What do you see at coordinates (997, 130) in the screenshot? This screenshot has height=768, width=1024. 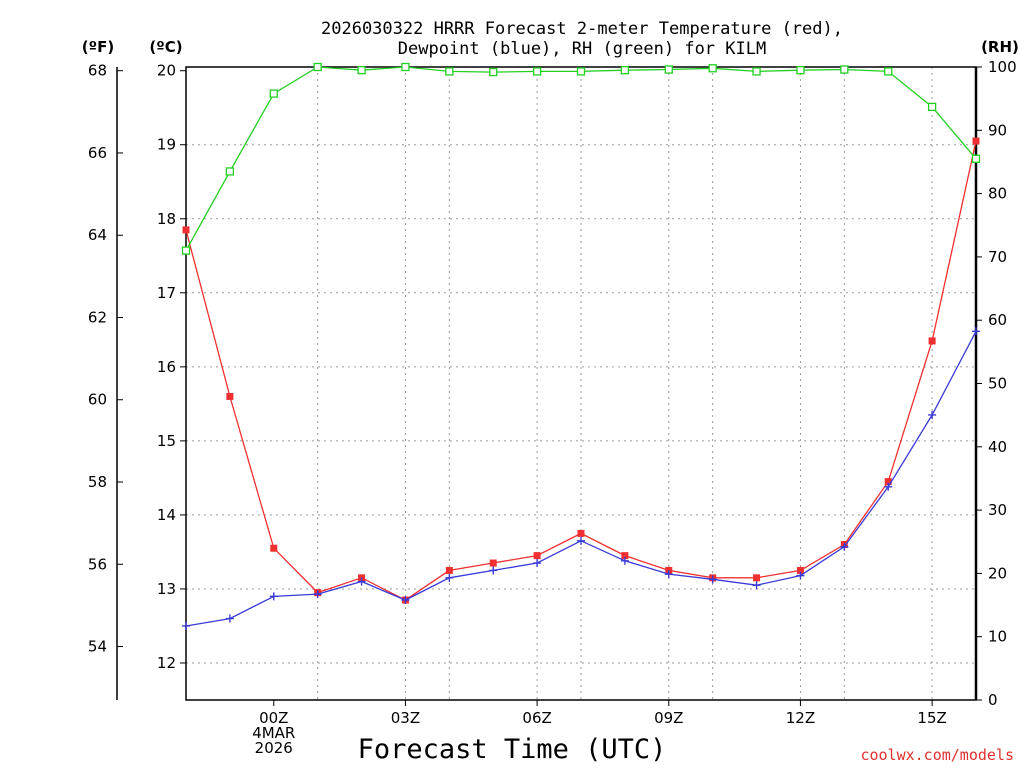 I see `rh-tick-label-90: 90` at bounding box center [997, 130].